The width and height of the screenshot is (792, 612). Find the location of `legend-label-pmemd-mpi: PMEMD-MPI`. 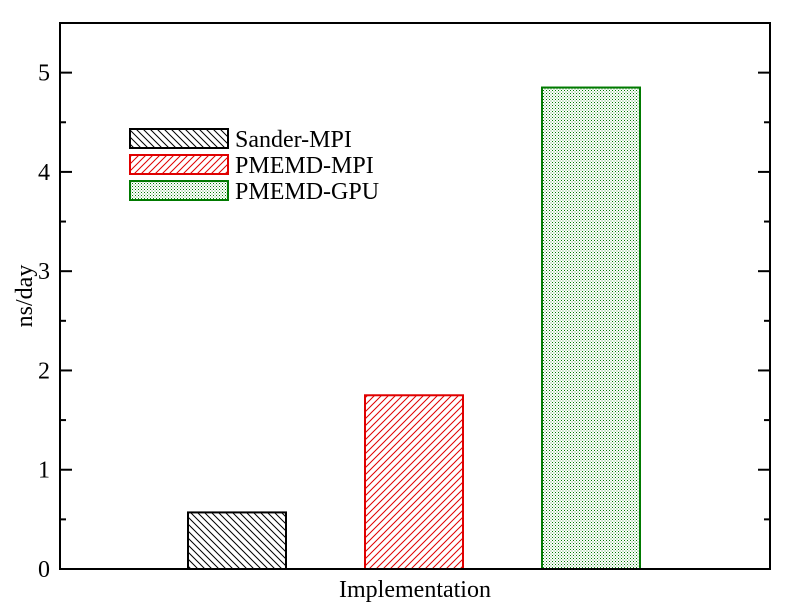

legend-label-pmemd-mpi: PMEMD-MPI is located at coordinates (304, 166).